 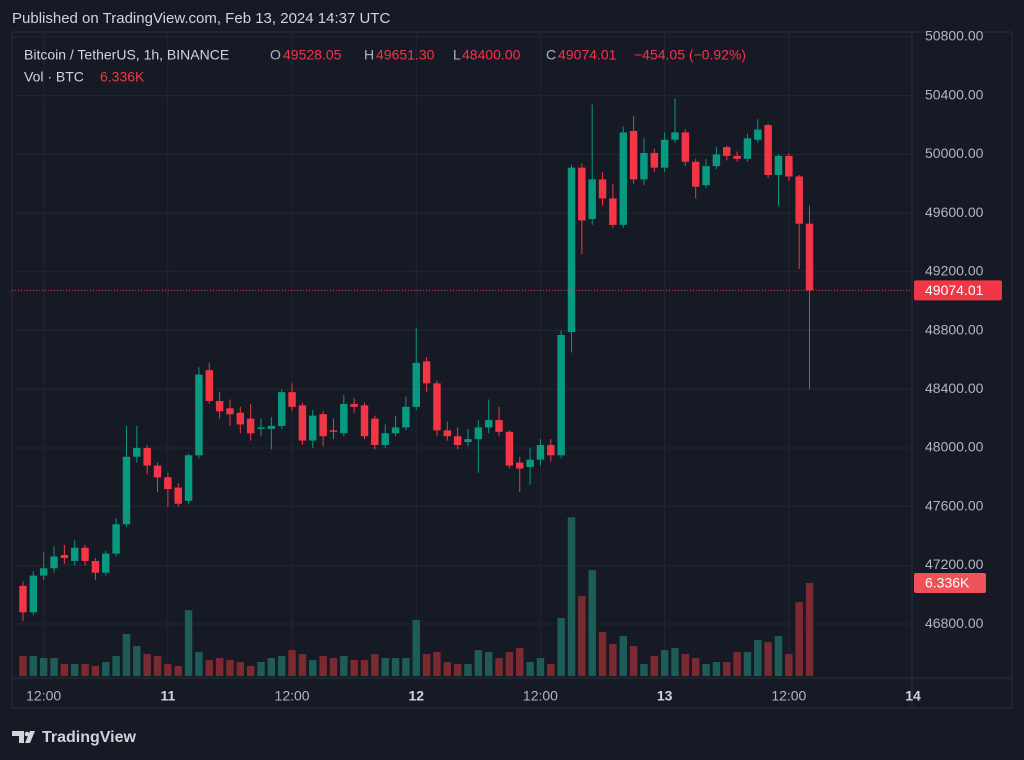 What do you see at coordinates (954, 388) in the screenshot?
I see `y-tick-label: 48400.00` at bounding box center [954, 388].